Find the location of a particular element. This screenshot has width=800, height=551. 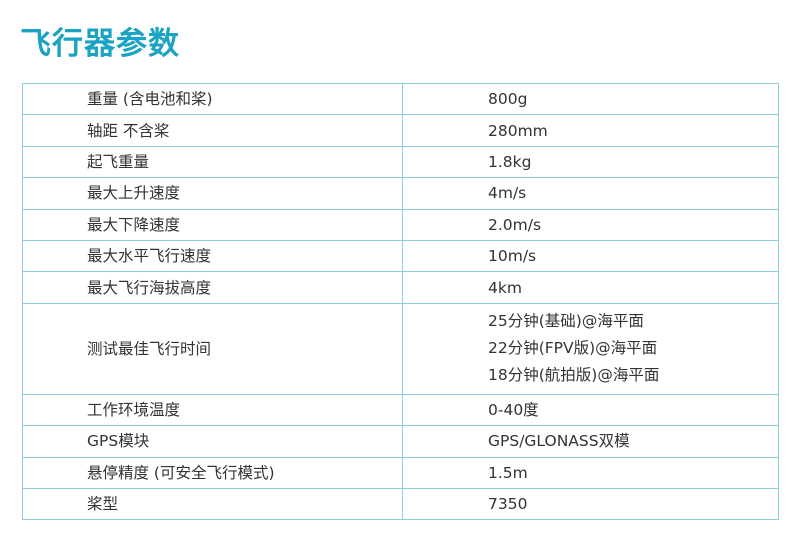

spec-label: GPS模块 is located at coordinates (212, 441).